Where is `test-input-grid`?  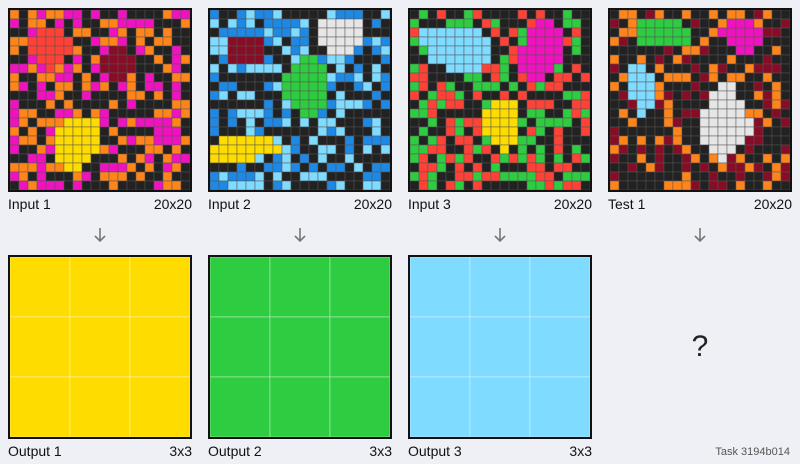
test-input-grid is located at coordinates (700, 100).